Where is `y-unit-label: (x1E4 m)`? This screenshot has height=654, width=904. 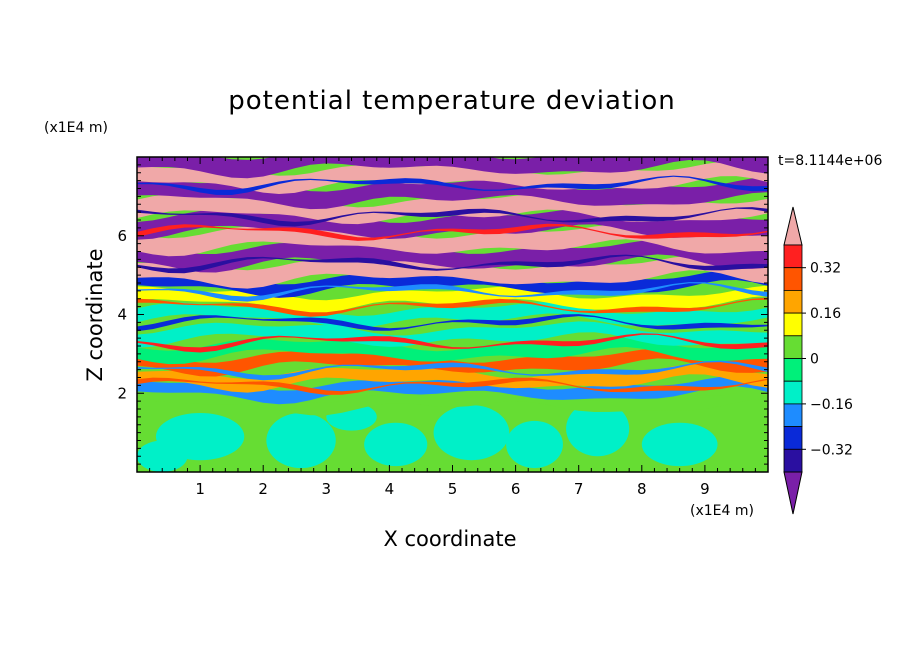
y-unit-label: (x1E4 m) is located at coordinates (76, 128).